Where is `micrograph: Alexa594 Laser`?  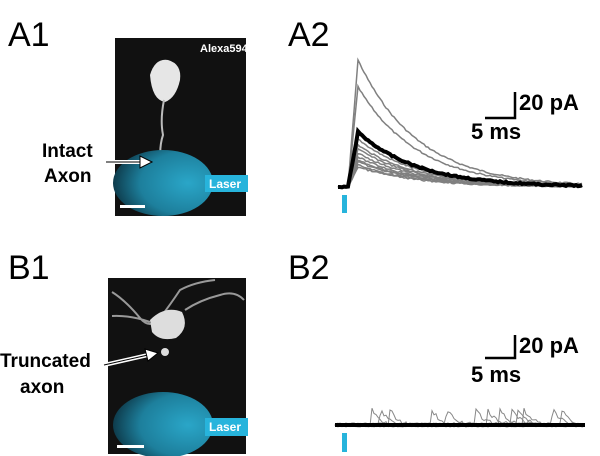
micrograph: Alexa594 Laser is located at coordinates (181, 127).